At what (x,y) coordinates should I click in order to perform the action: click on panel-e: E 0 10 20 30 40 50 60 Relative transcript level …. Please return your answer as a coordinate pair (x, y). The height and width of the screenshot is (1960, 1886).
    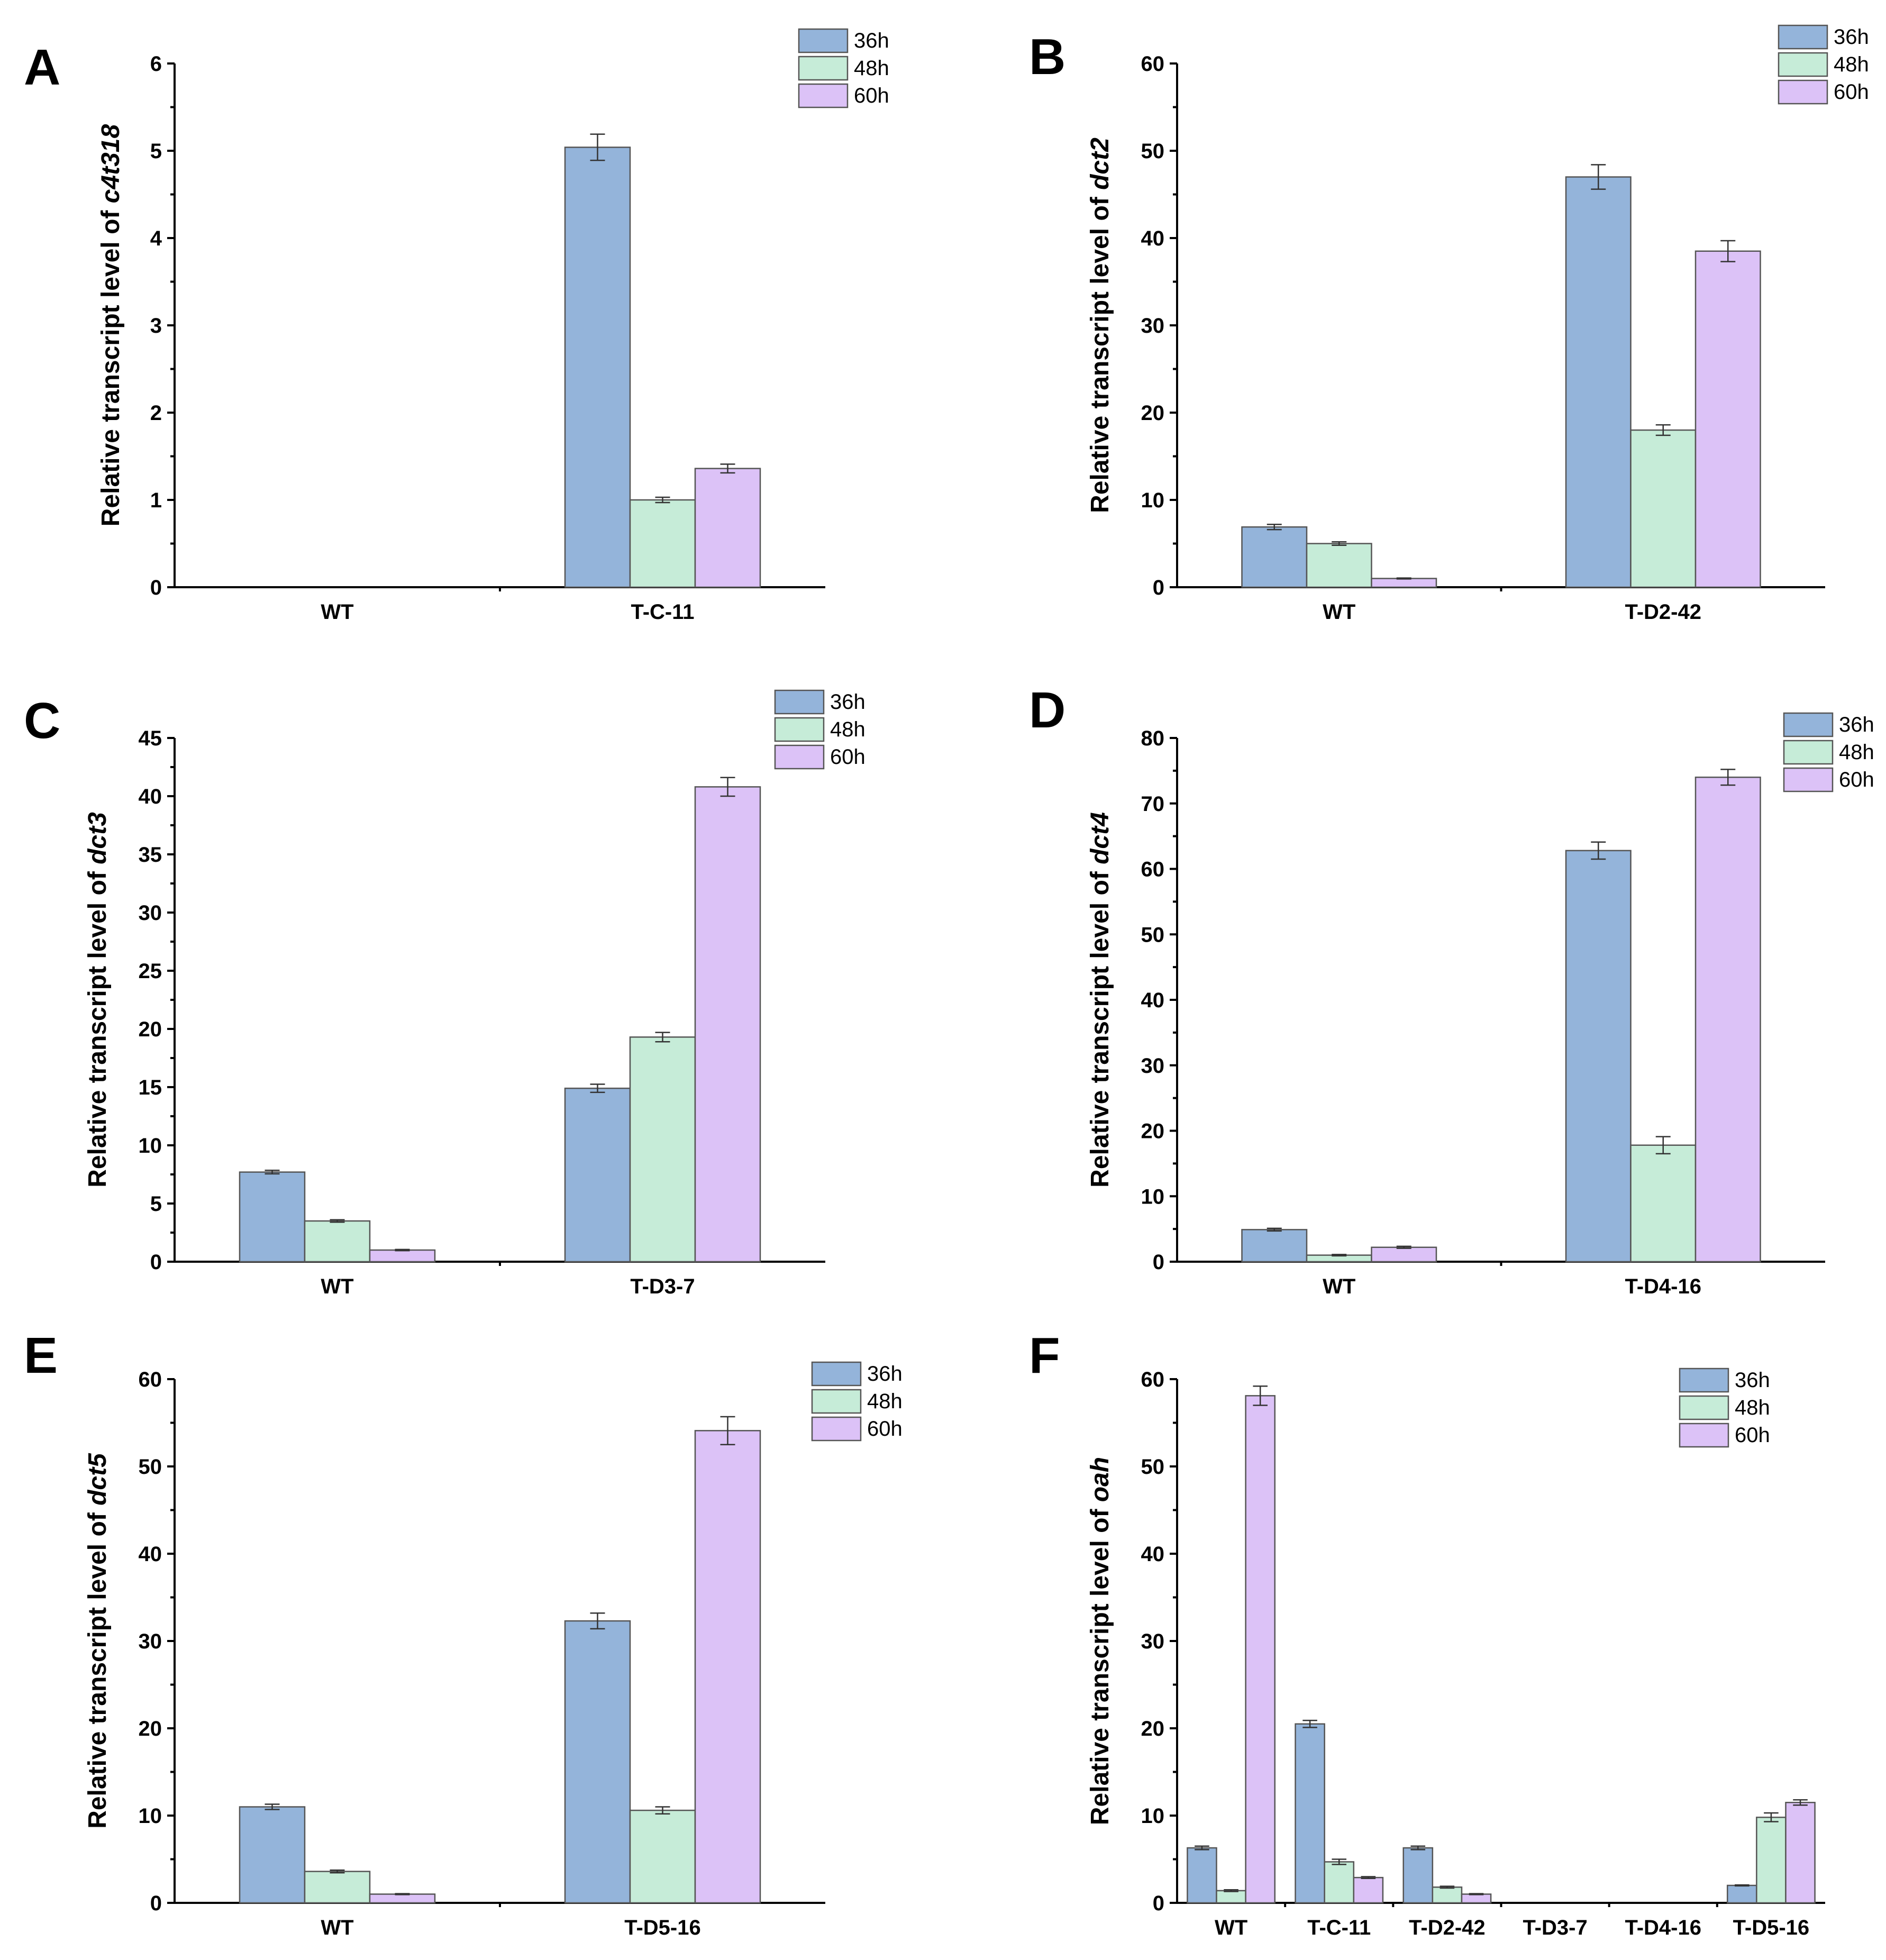
    Looking at the image, I should click on (463, 1633).